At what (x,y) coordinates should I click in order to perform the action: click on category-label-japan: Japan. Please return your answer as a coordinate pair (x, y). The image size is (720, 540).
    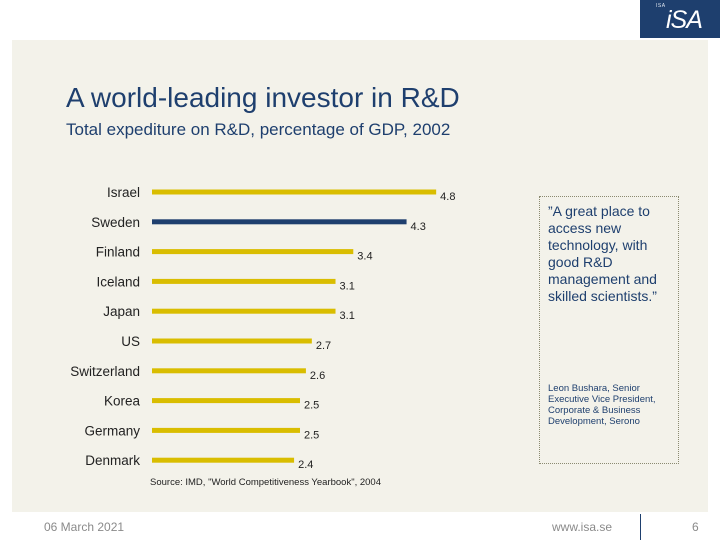
    Looking at the image, I should click on (121, 311).